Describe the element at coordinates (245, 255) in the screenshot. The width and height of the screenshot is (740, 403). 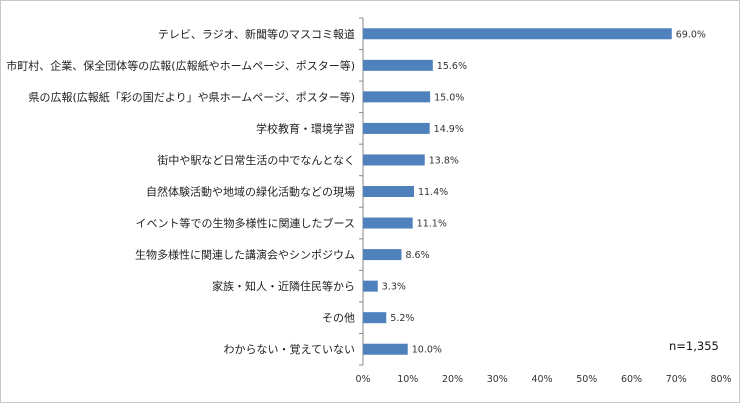
I see `category-label: 生物多様性に関連した講演会やシンポジウム` at that location.